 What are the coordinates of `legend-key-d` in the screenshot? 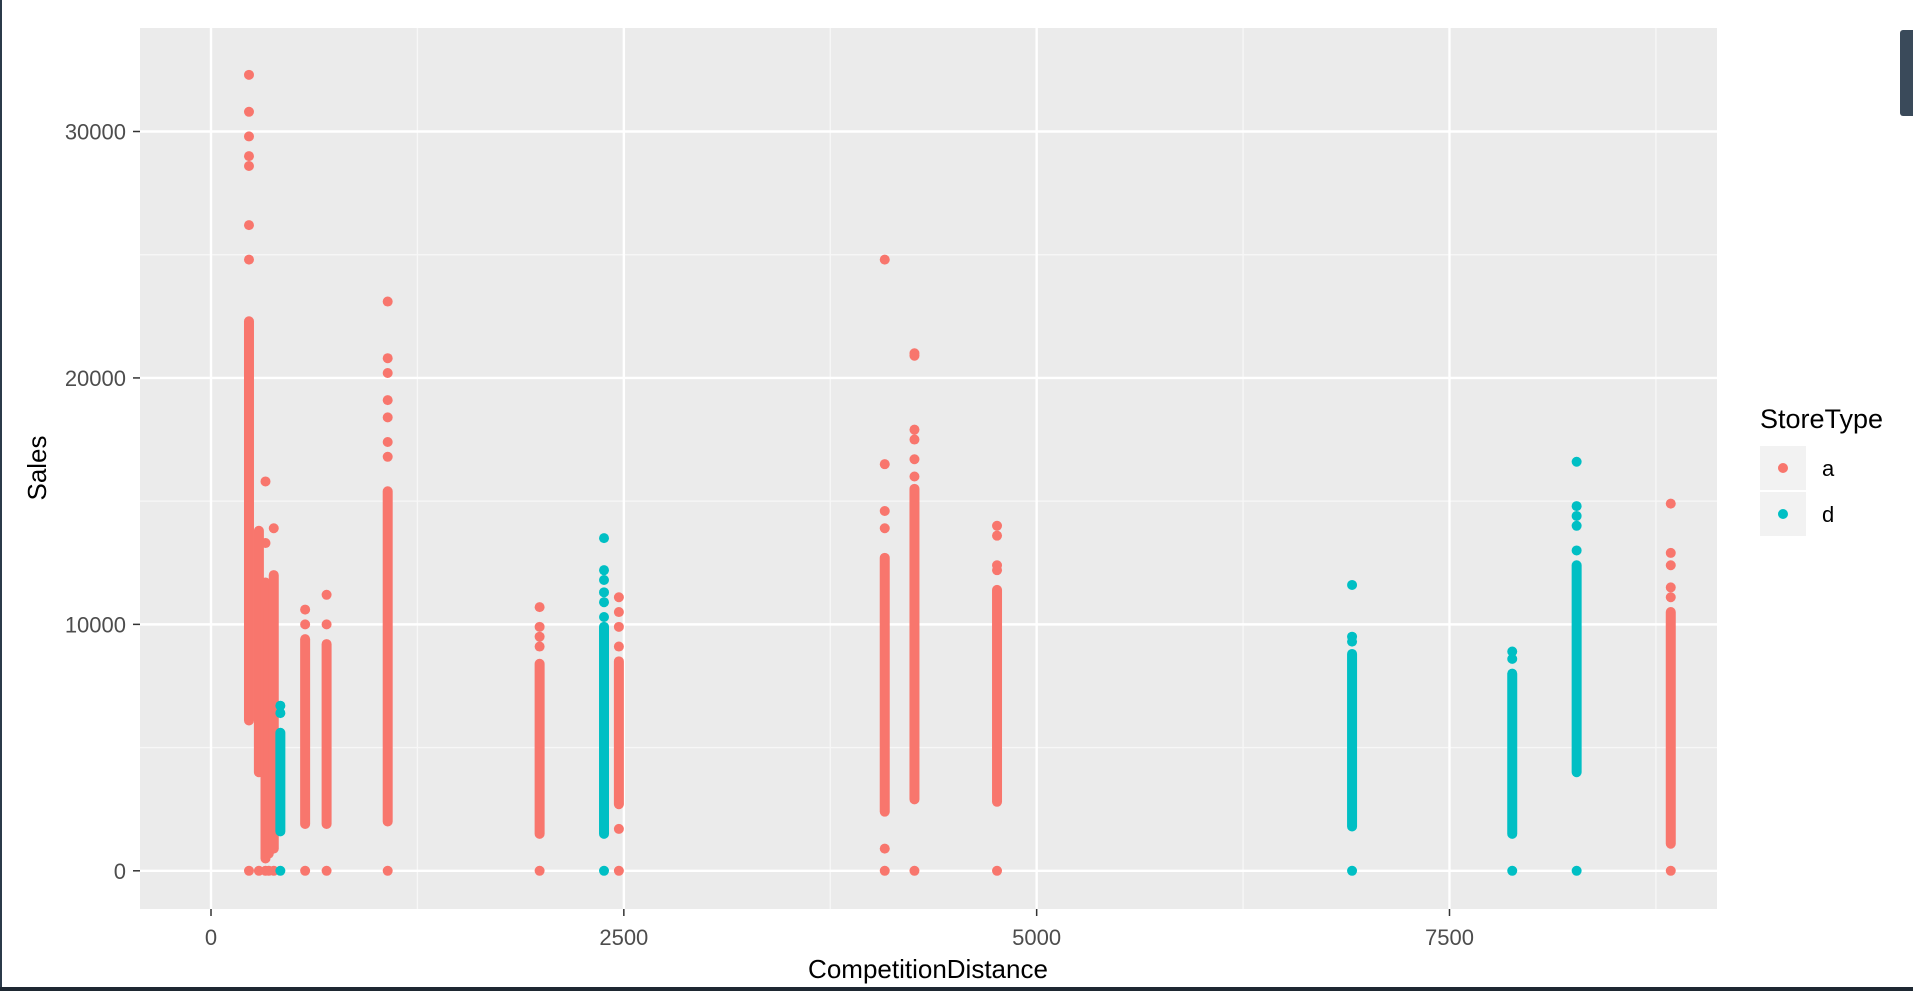 It's located at (1783, 514).